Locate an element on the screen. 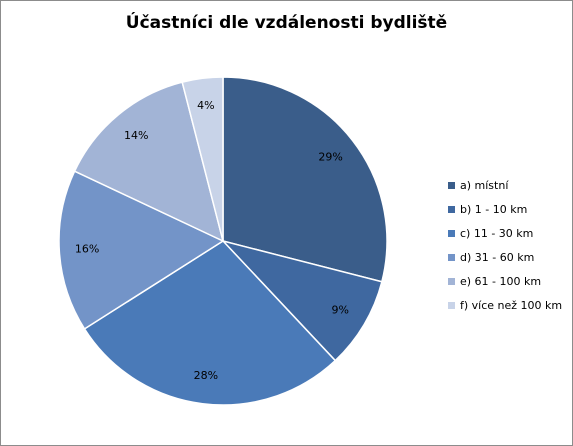 Image resolution: width=573 pixels, height=446 pixels. legend-item: b) 1 - 10 km is located at coordinates (505, 209).